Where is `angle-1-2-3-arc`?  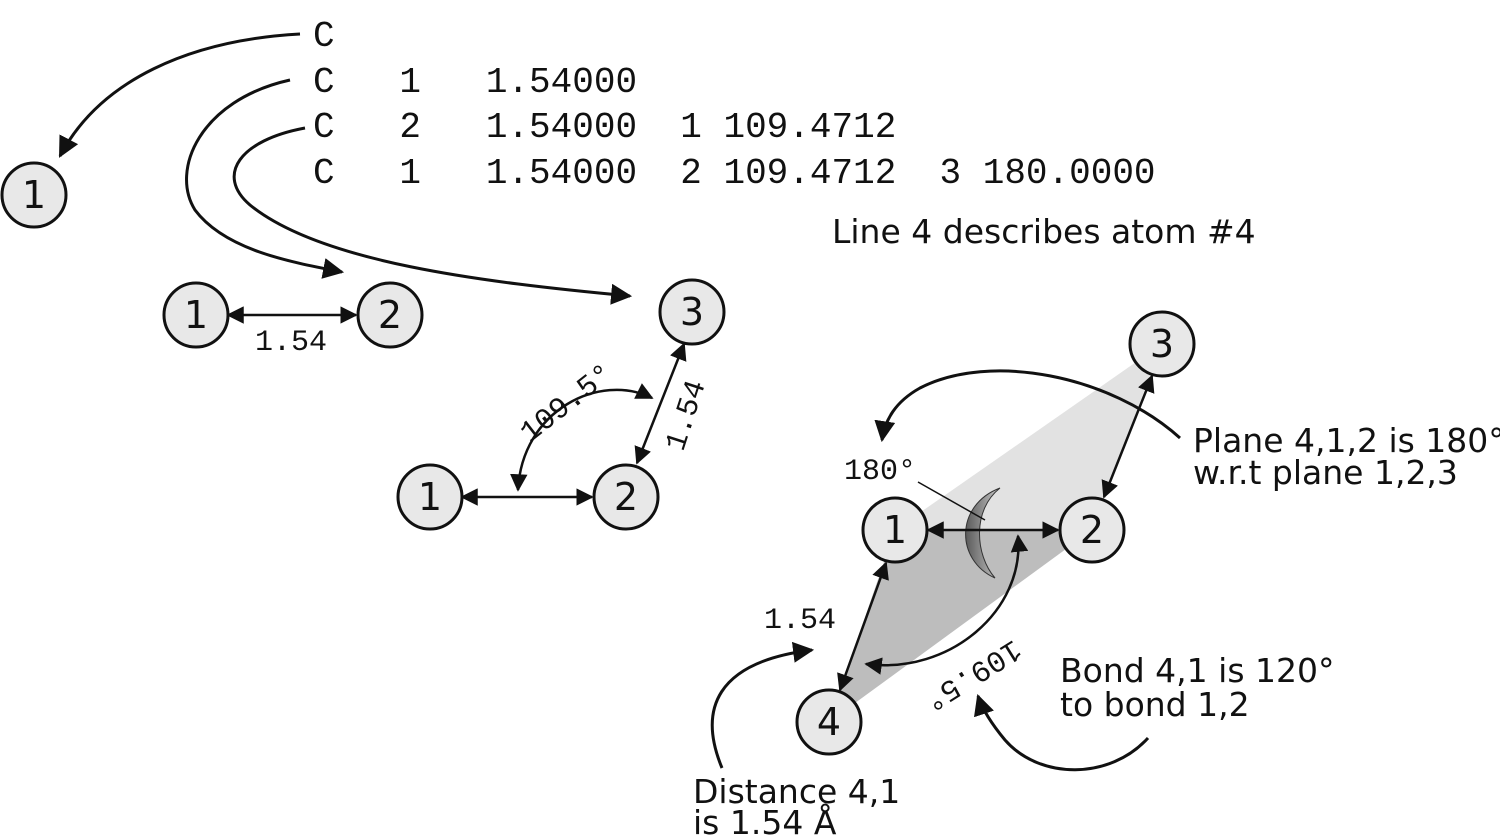 angle-1-2-3-arc is located at coordinates (582, 437).